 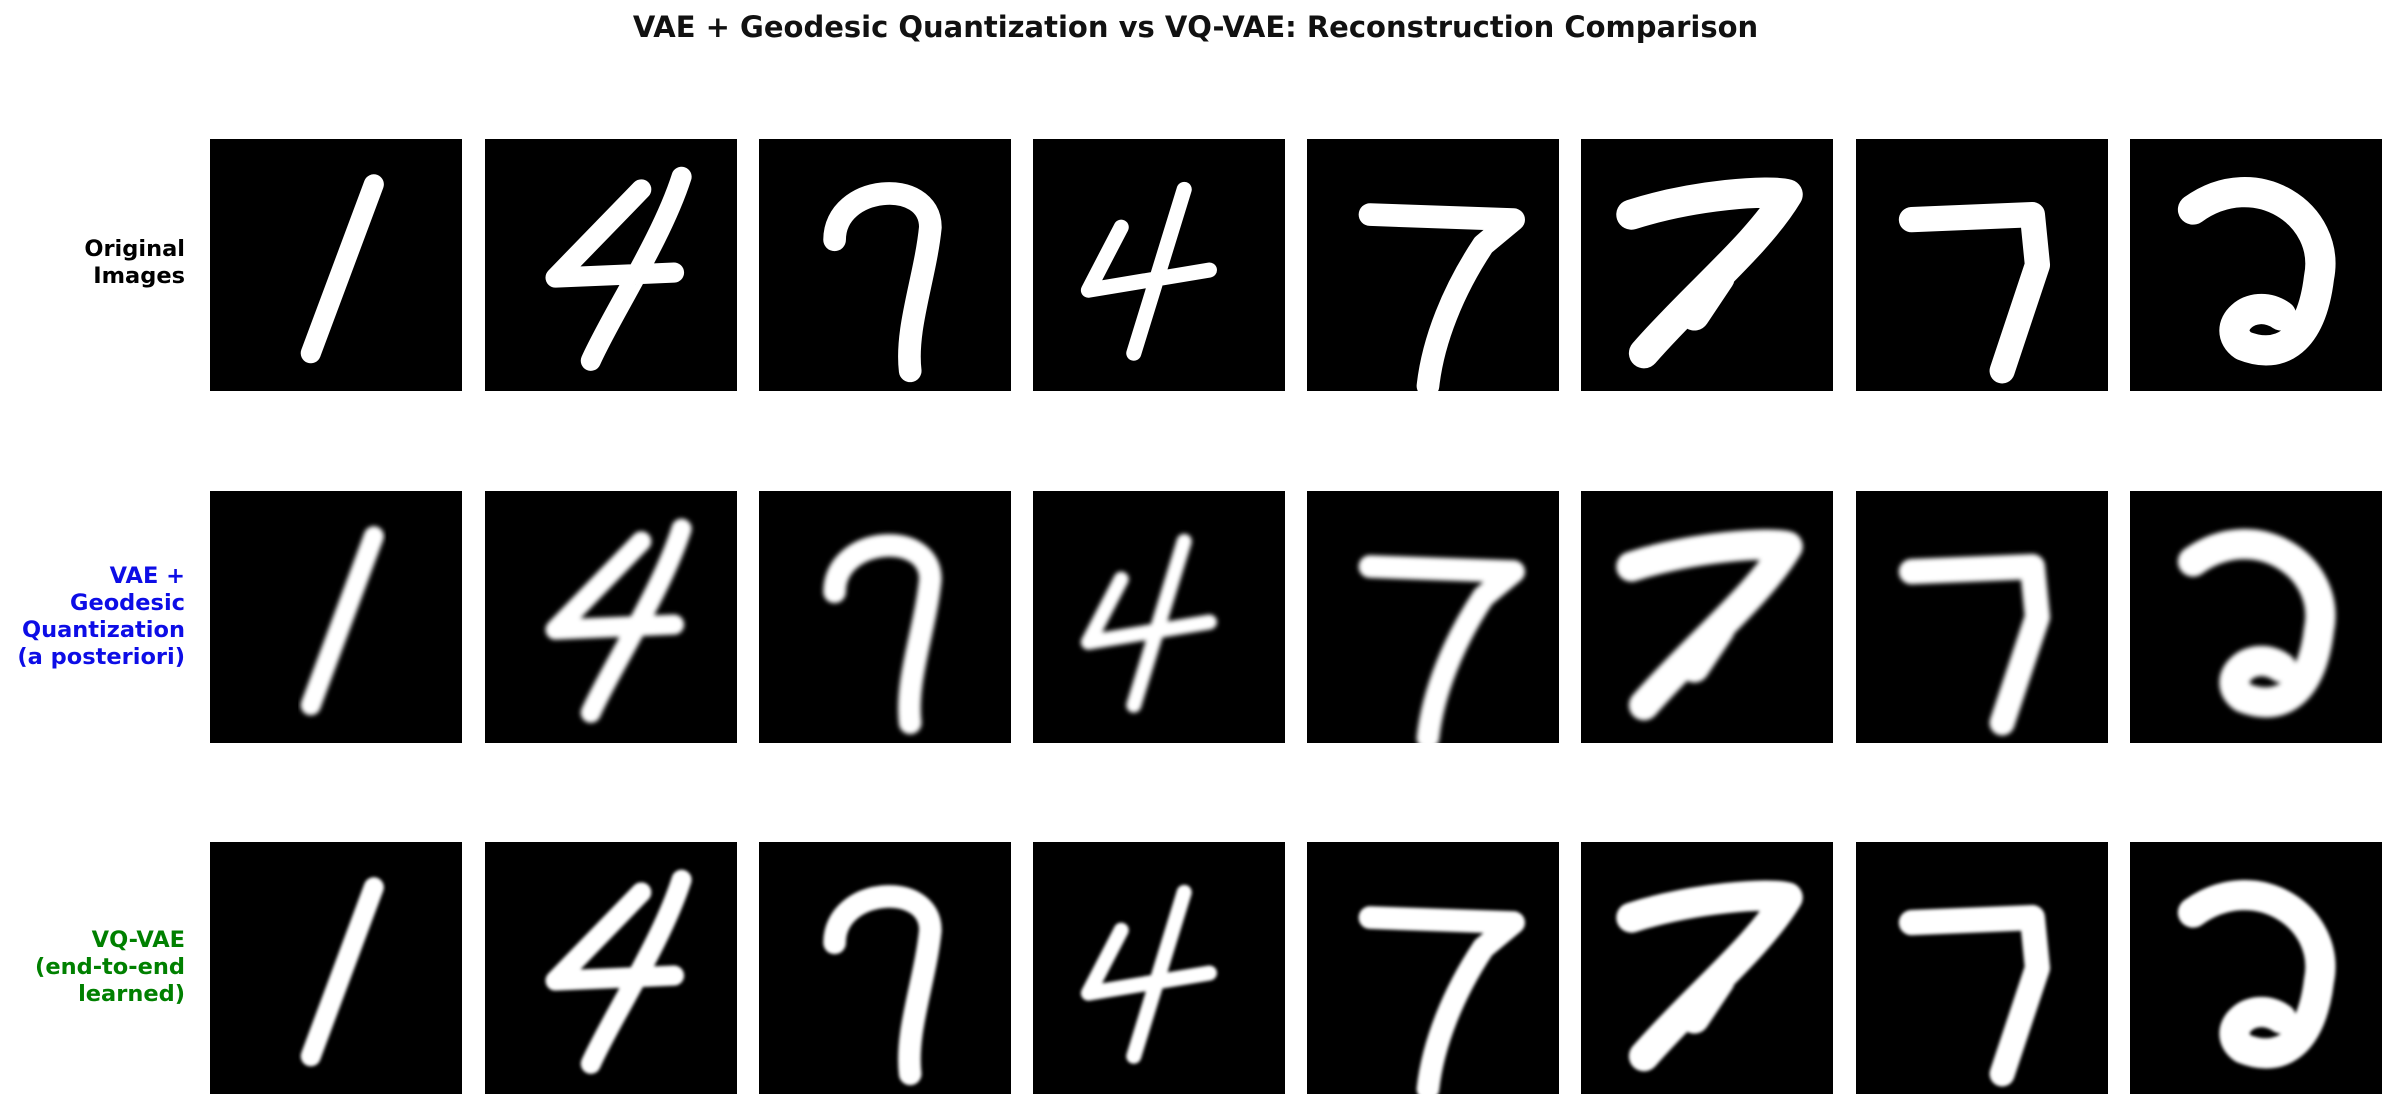 I want to click on row-label: Original Images, so click(x=134, y=262).